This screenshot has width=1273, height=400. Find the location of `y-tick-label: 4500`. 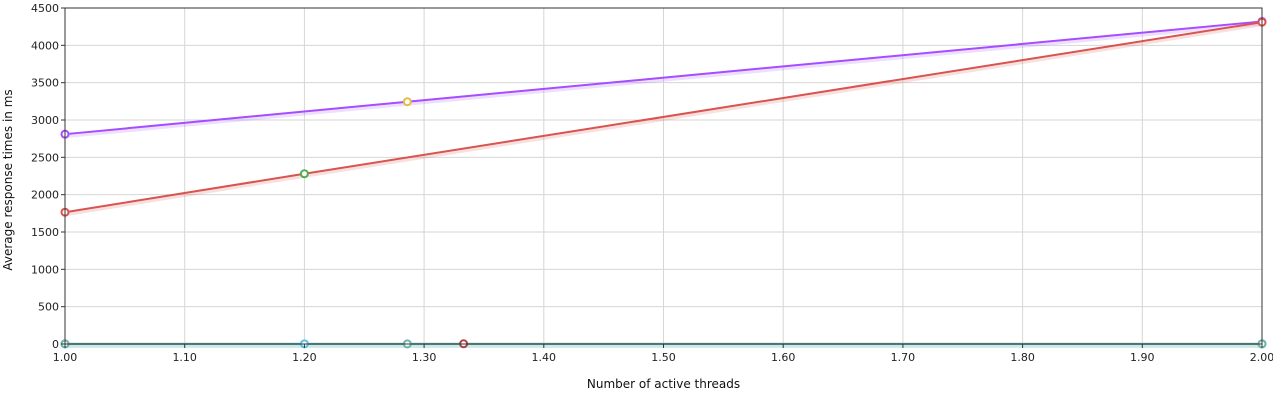

y-tick-label: 4500 is located at coordinates (45, 8).